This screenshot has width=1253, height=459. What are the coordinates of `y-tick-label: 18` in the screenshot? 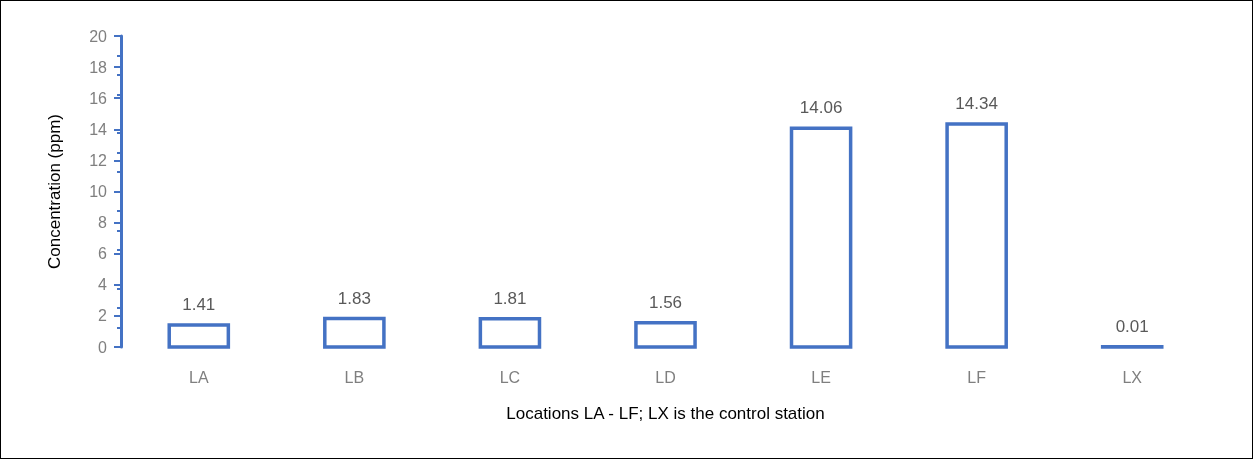 It's located at (98, 67).